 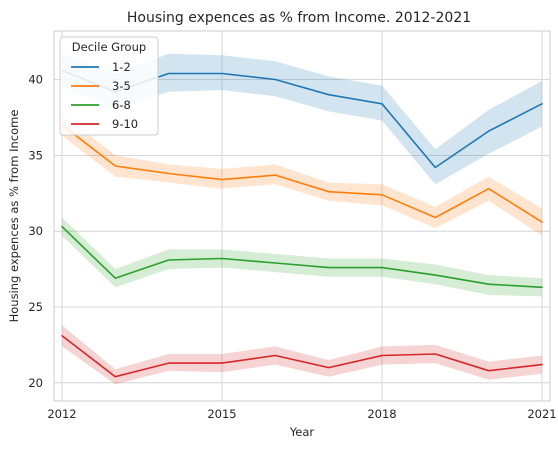 What do you see at coordinates (35, 155) in the screenshot?
I see `y-tick-label: 35` at bounding box center [35, 155].